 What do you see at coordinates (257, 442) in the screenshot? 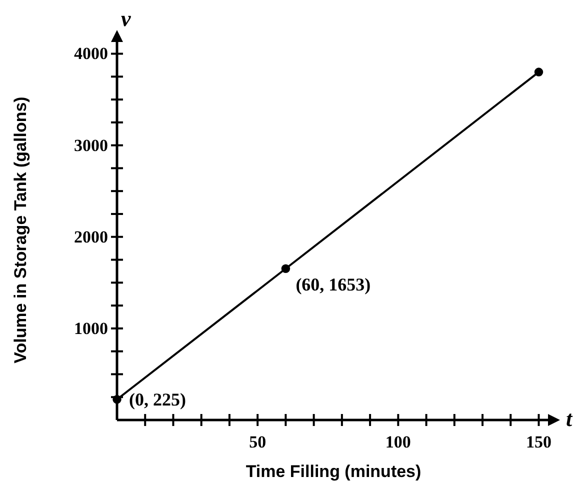
I see `x-tick-label: 50` at bounding box center [257, 442].